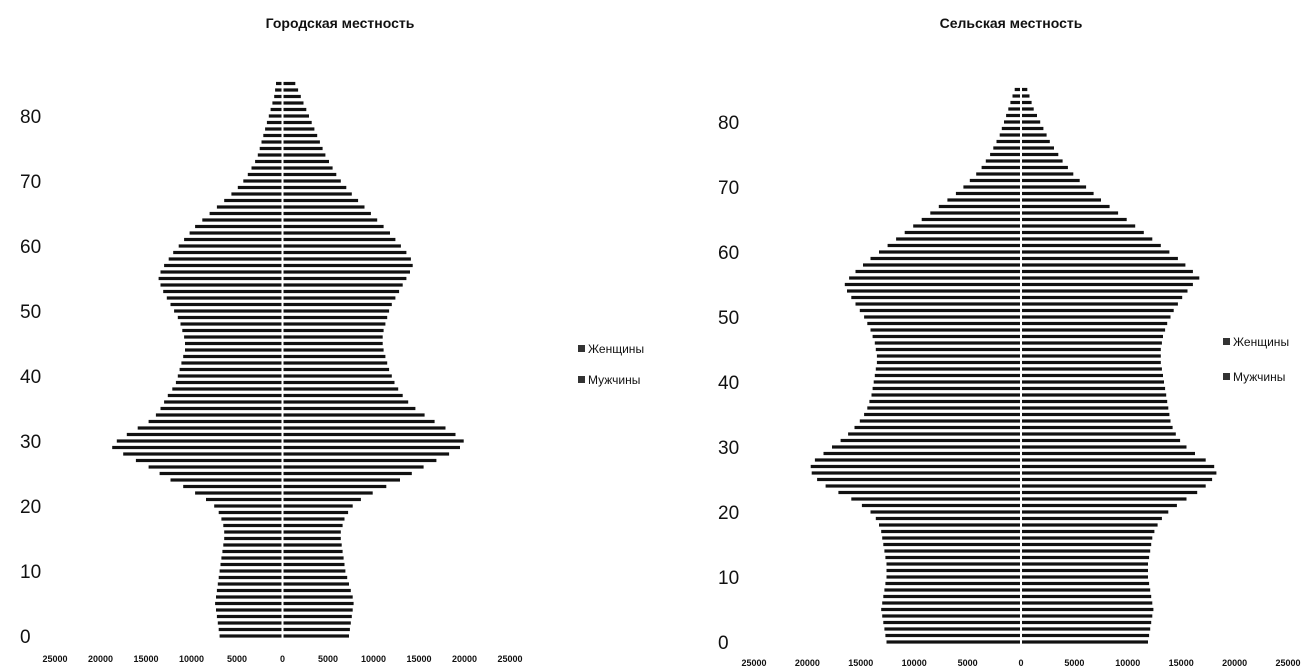 This screenshot has height=670, width=1313. Describe the element at coordinates (373, 359) in the screenshot. I see `bars-men` at that location.